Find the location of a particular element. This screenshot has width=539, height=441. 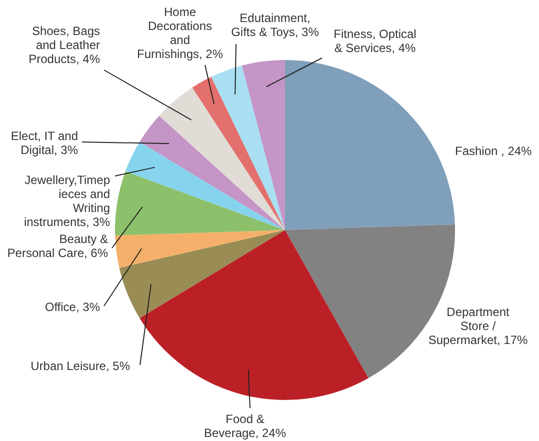

slice-label: Edutainment, Gifts & Toys, 3% is located at coordinates (275, 25).